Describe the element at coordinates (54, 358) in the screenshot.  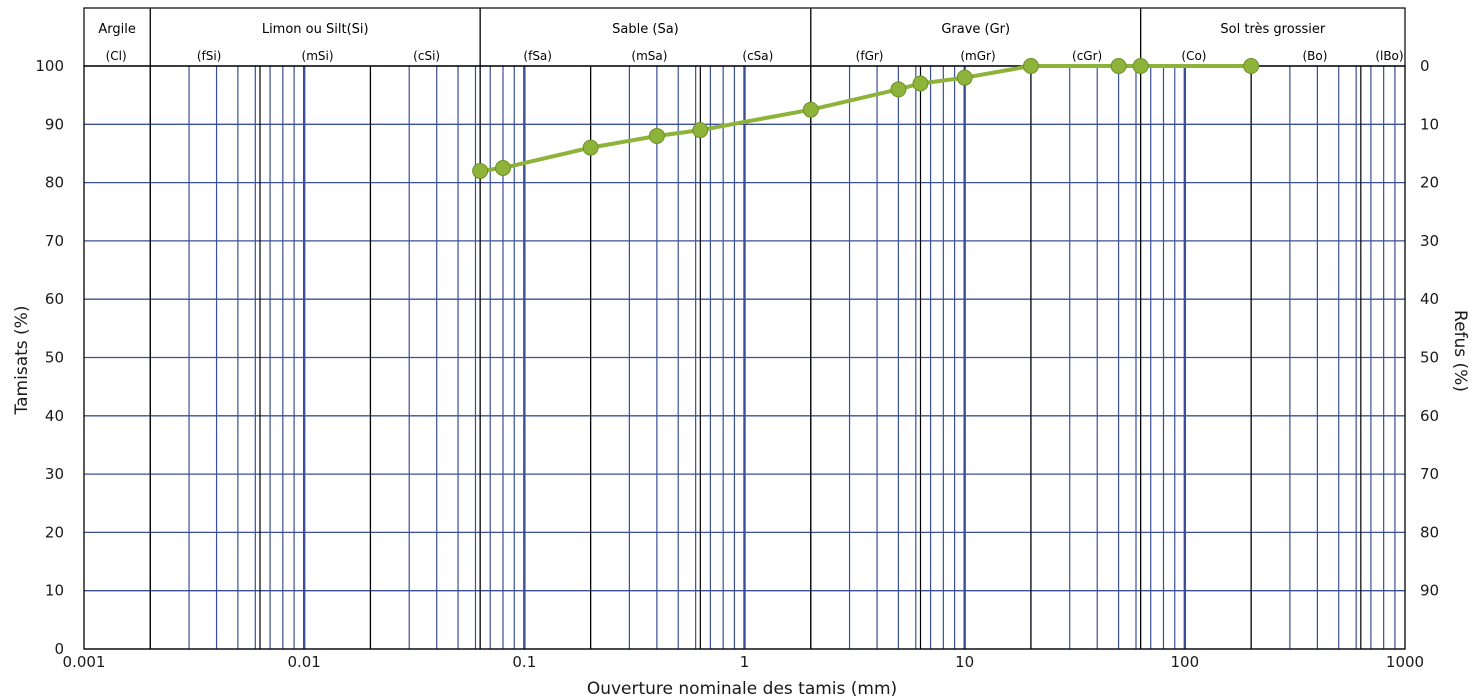
I see `y-tick-label: 50` at that location.